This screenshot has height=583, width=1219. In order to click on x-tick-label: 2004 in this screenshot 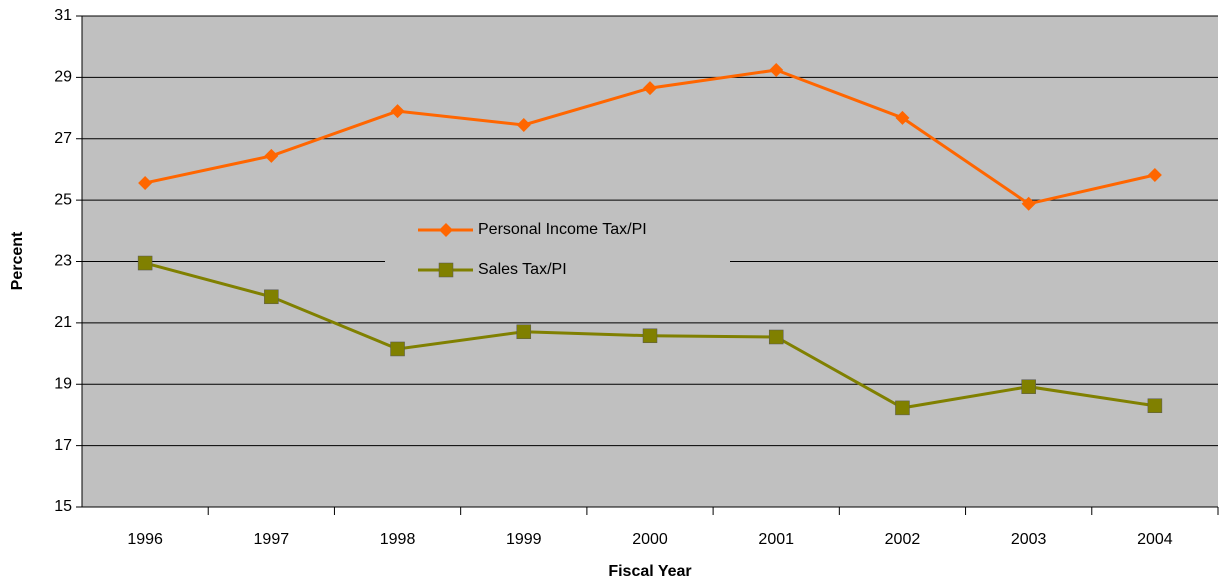, I will do `click(1155, 539)`.